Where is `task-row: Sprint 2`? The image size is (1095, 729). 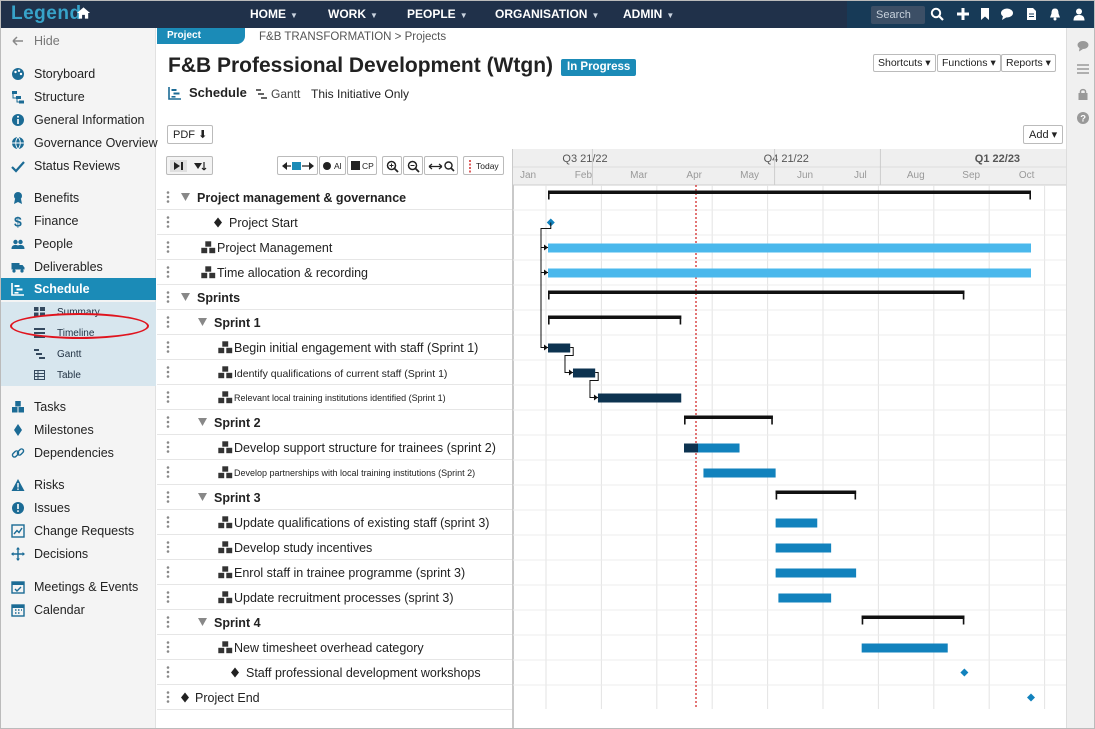
task-row: Sprint 2 is located at coordinates (335, 422).